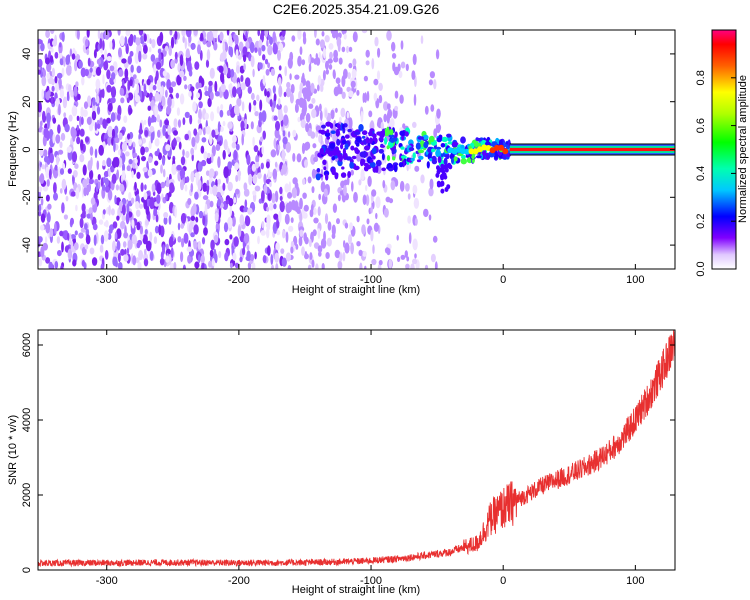 This screenshot has height=600, width=750. Describe the element at coordinates (356, 290) in the screenshot. I see `spectrogram-x-axis-label: Height of straight line (km)` at that location.